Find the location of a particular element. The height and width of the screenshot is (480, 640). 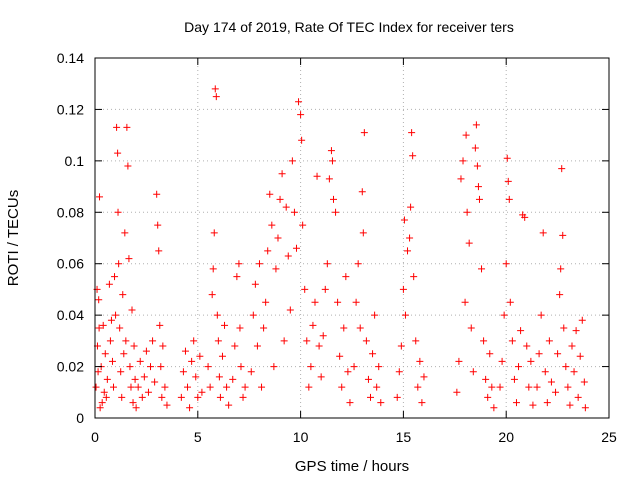

x-tick-label: 25 is located at coordinates (609, 437).